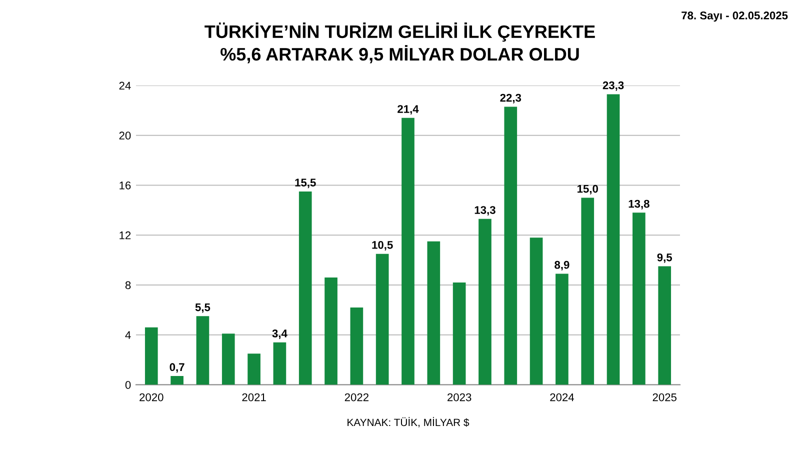 This screenshot has width=800, height=450. I want to click on y-tick-label: 8, so click(128, 285).